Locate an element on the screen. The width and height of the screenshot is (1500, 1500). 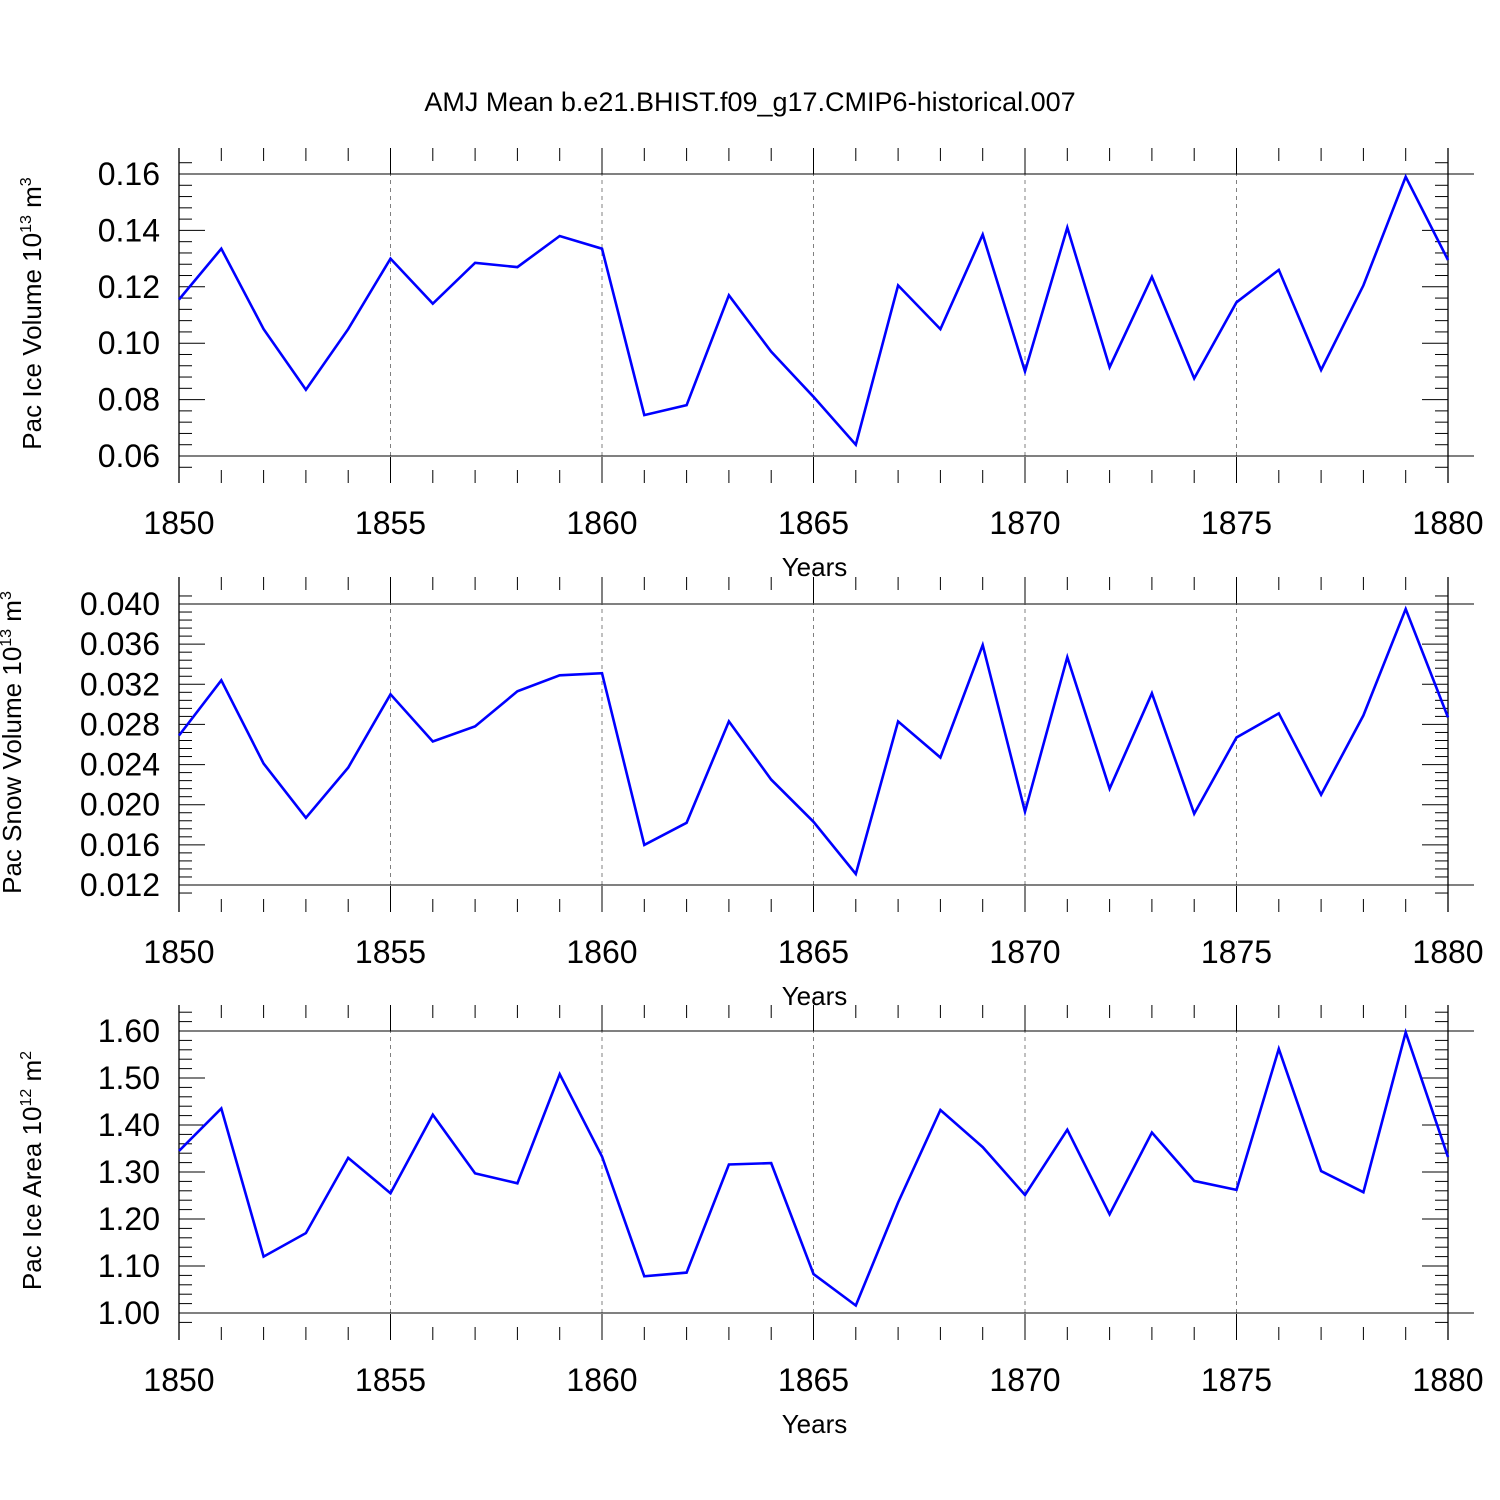
y-tick-label: 0.12 is located at coordinates (129, 287).